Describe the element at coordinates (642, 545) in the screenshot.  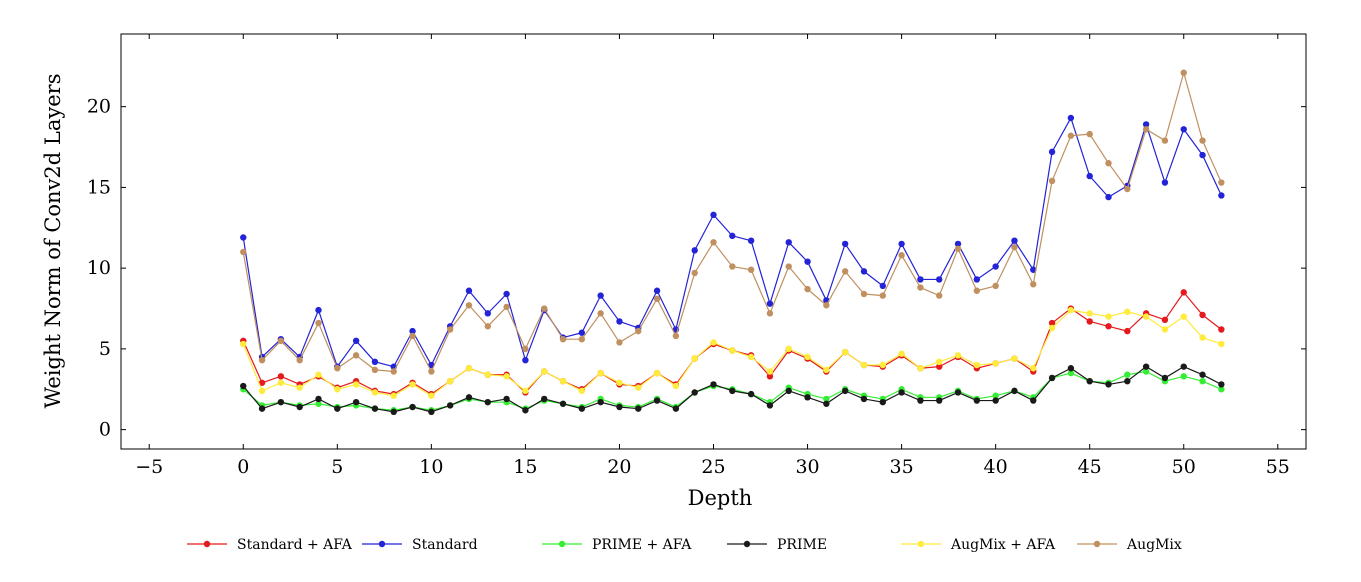
I see `legend-label: PRIME + AFA` at that location.